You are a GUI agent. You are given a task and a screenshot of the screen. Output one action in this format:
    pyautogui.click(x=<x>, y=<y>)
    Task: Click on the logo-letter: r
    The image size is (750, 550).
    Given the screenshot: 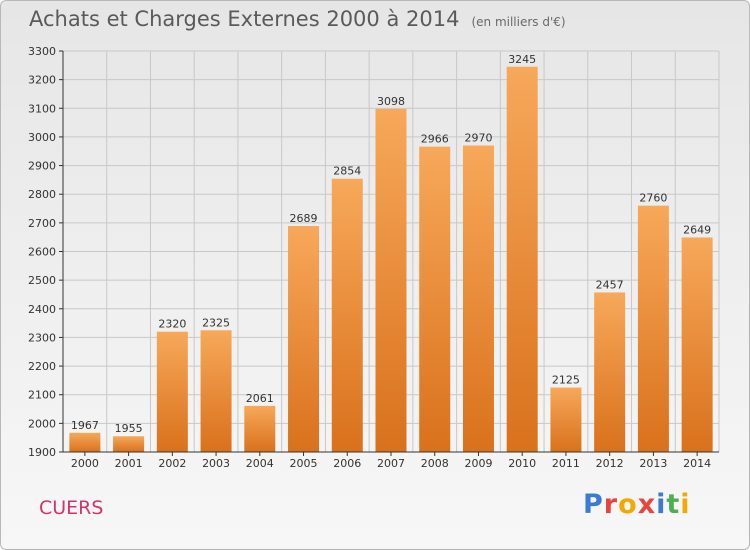 What is the action you would take?
    pyautogui.click(x=611, y=504)
    